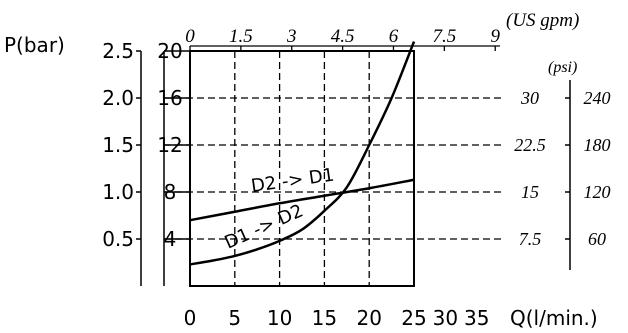 The width and height of the screenshot is (628, 333). What do you see at coordinates (291, 36) in the screenshot?
I see `top-axis-tick-label: 3` at bounding box center [291, 36].